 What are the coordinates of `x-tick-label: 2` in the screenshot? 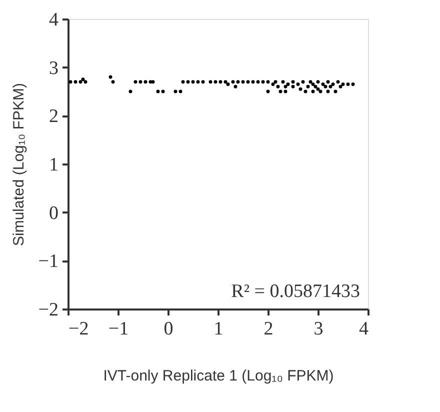 It's located at (269, 329).